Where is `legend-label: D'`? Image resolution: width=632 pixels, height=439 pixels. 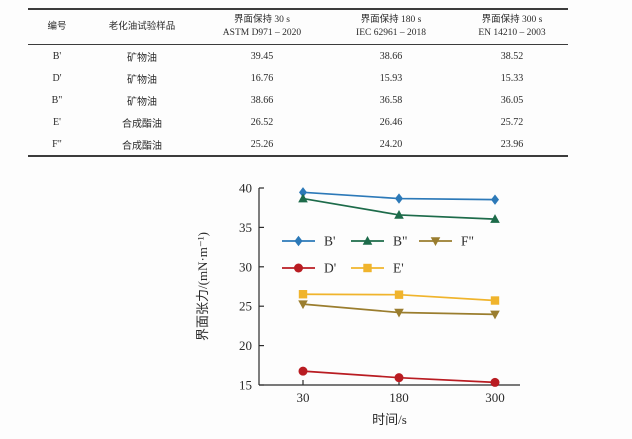 legend-label: D' is located at coordinates (330, 268).